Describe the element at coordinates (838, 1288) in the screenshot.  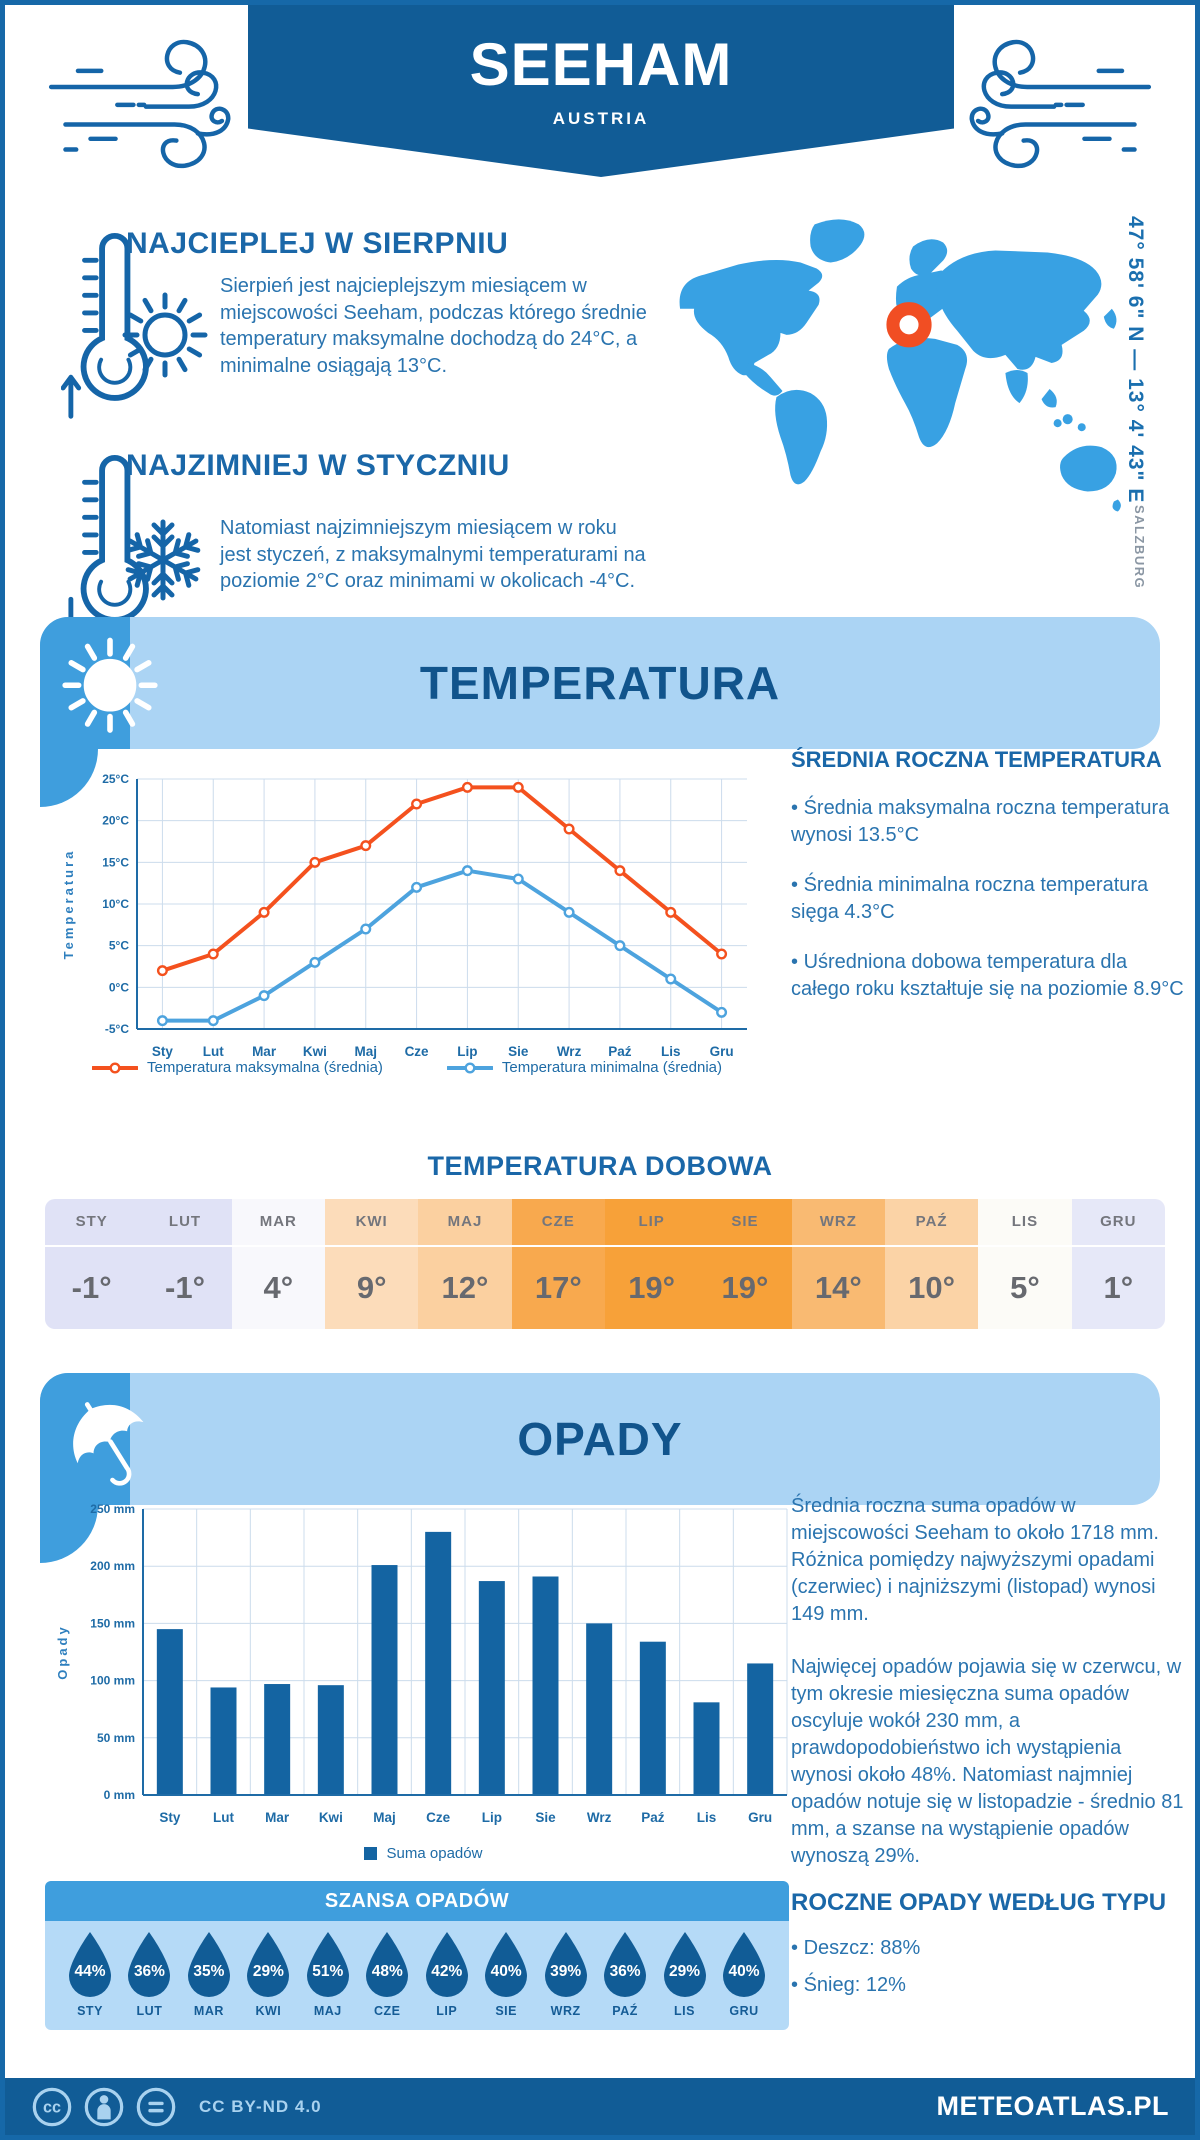
I see `temp-table-value: 14°` at that location.